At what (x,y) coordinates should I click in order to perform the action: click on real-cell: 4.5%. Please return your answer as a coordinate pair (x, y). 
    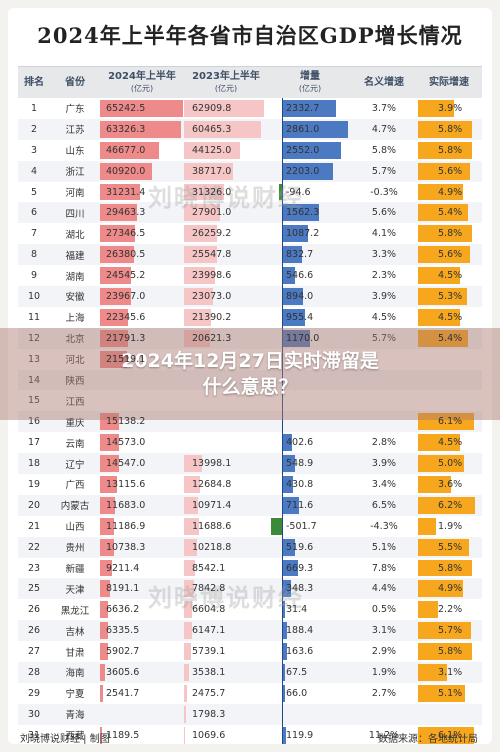
    Looking at the image, I should click on (449, 275).